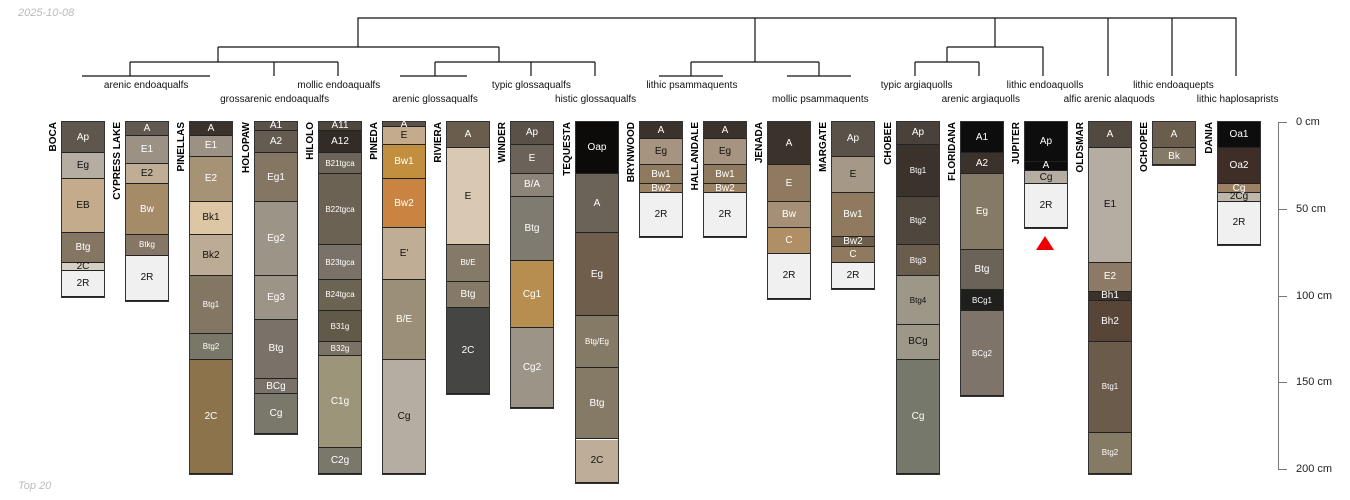 This screenshot has height=500, width=1350. I want to click on soil-profile: A Bk, so click(1174, 144).